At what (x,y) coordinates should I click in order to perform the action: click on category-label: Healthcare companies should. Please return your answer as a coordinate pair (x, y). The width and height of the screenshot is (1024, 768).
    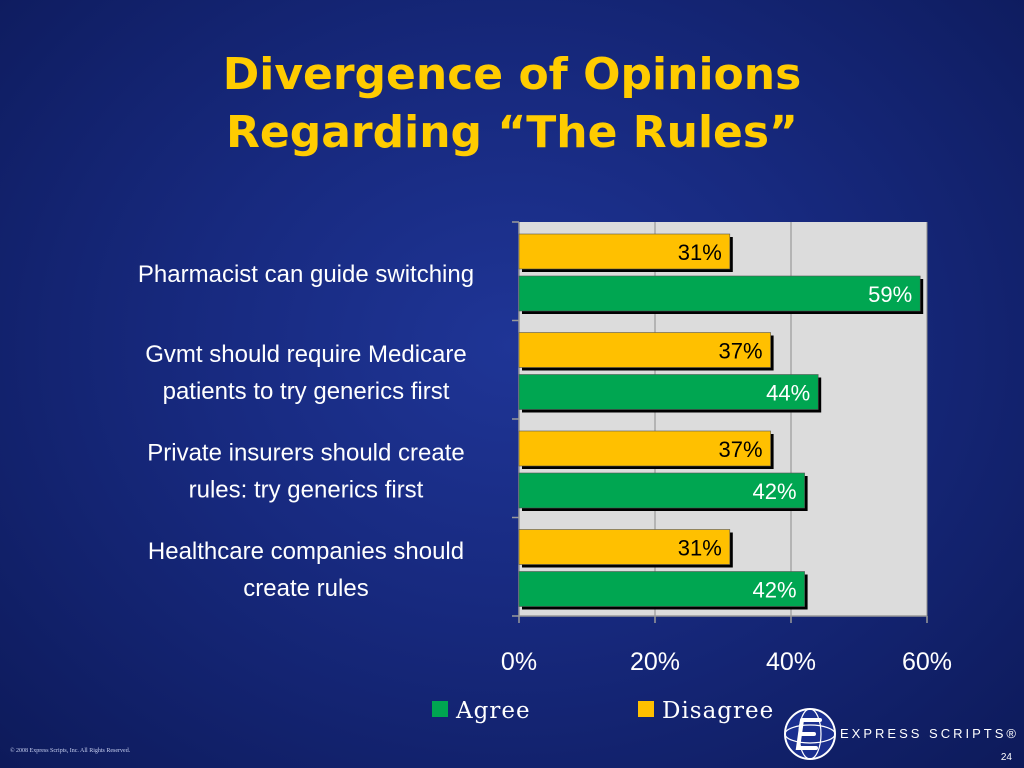
    Looking at the image, I should click on (306, 551).